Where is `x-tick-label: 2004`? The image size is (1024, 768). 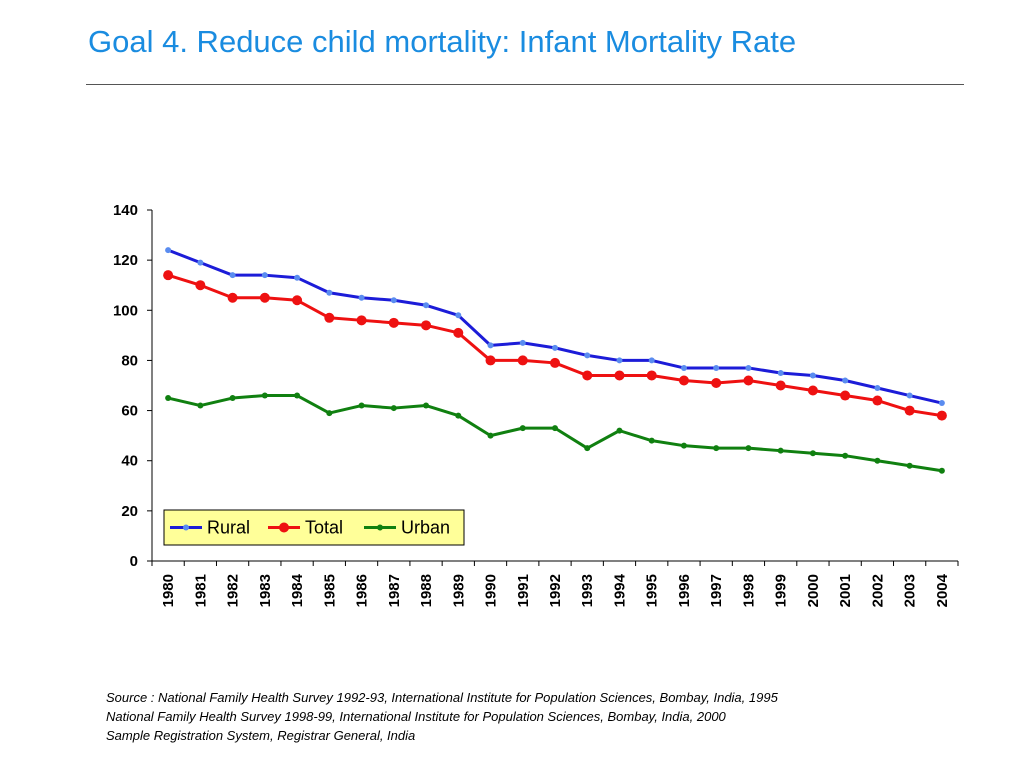
x-tick-label: 2004 is located at coordinates (942, 590).